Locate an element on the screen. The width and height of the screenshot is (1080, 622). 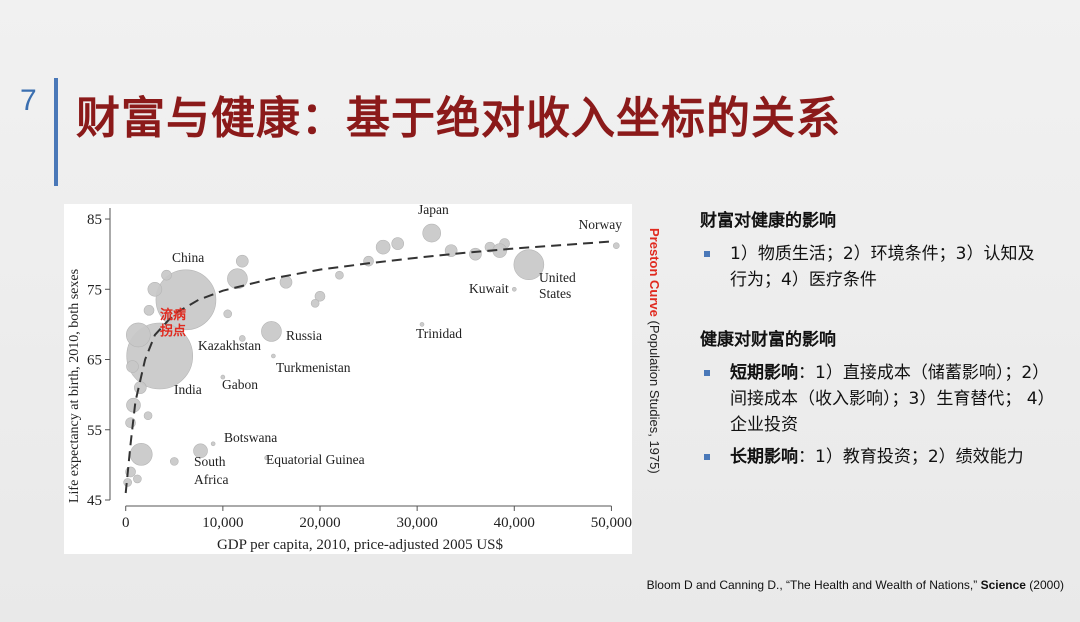
slide-title: 财富与健康：基于绝对收入坐标的关系 is located at coordinates (458, 118).